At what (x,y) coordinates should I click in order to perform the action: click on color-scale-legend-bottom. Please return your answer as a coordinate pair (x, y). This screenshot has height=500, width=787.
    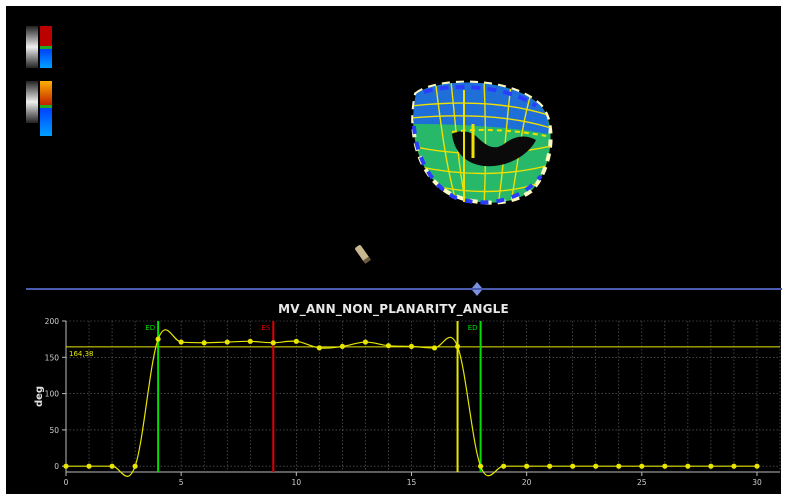
    Looking at the image, I should click on (39, 108).